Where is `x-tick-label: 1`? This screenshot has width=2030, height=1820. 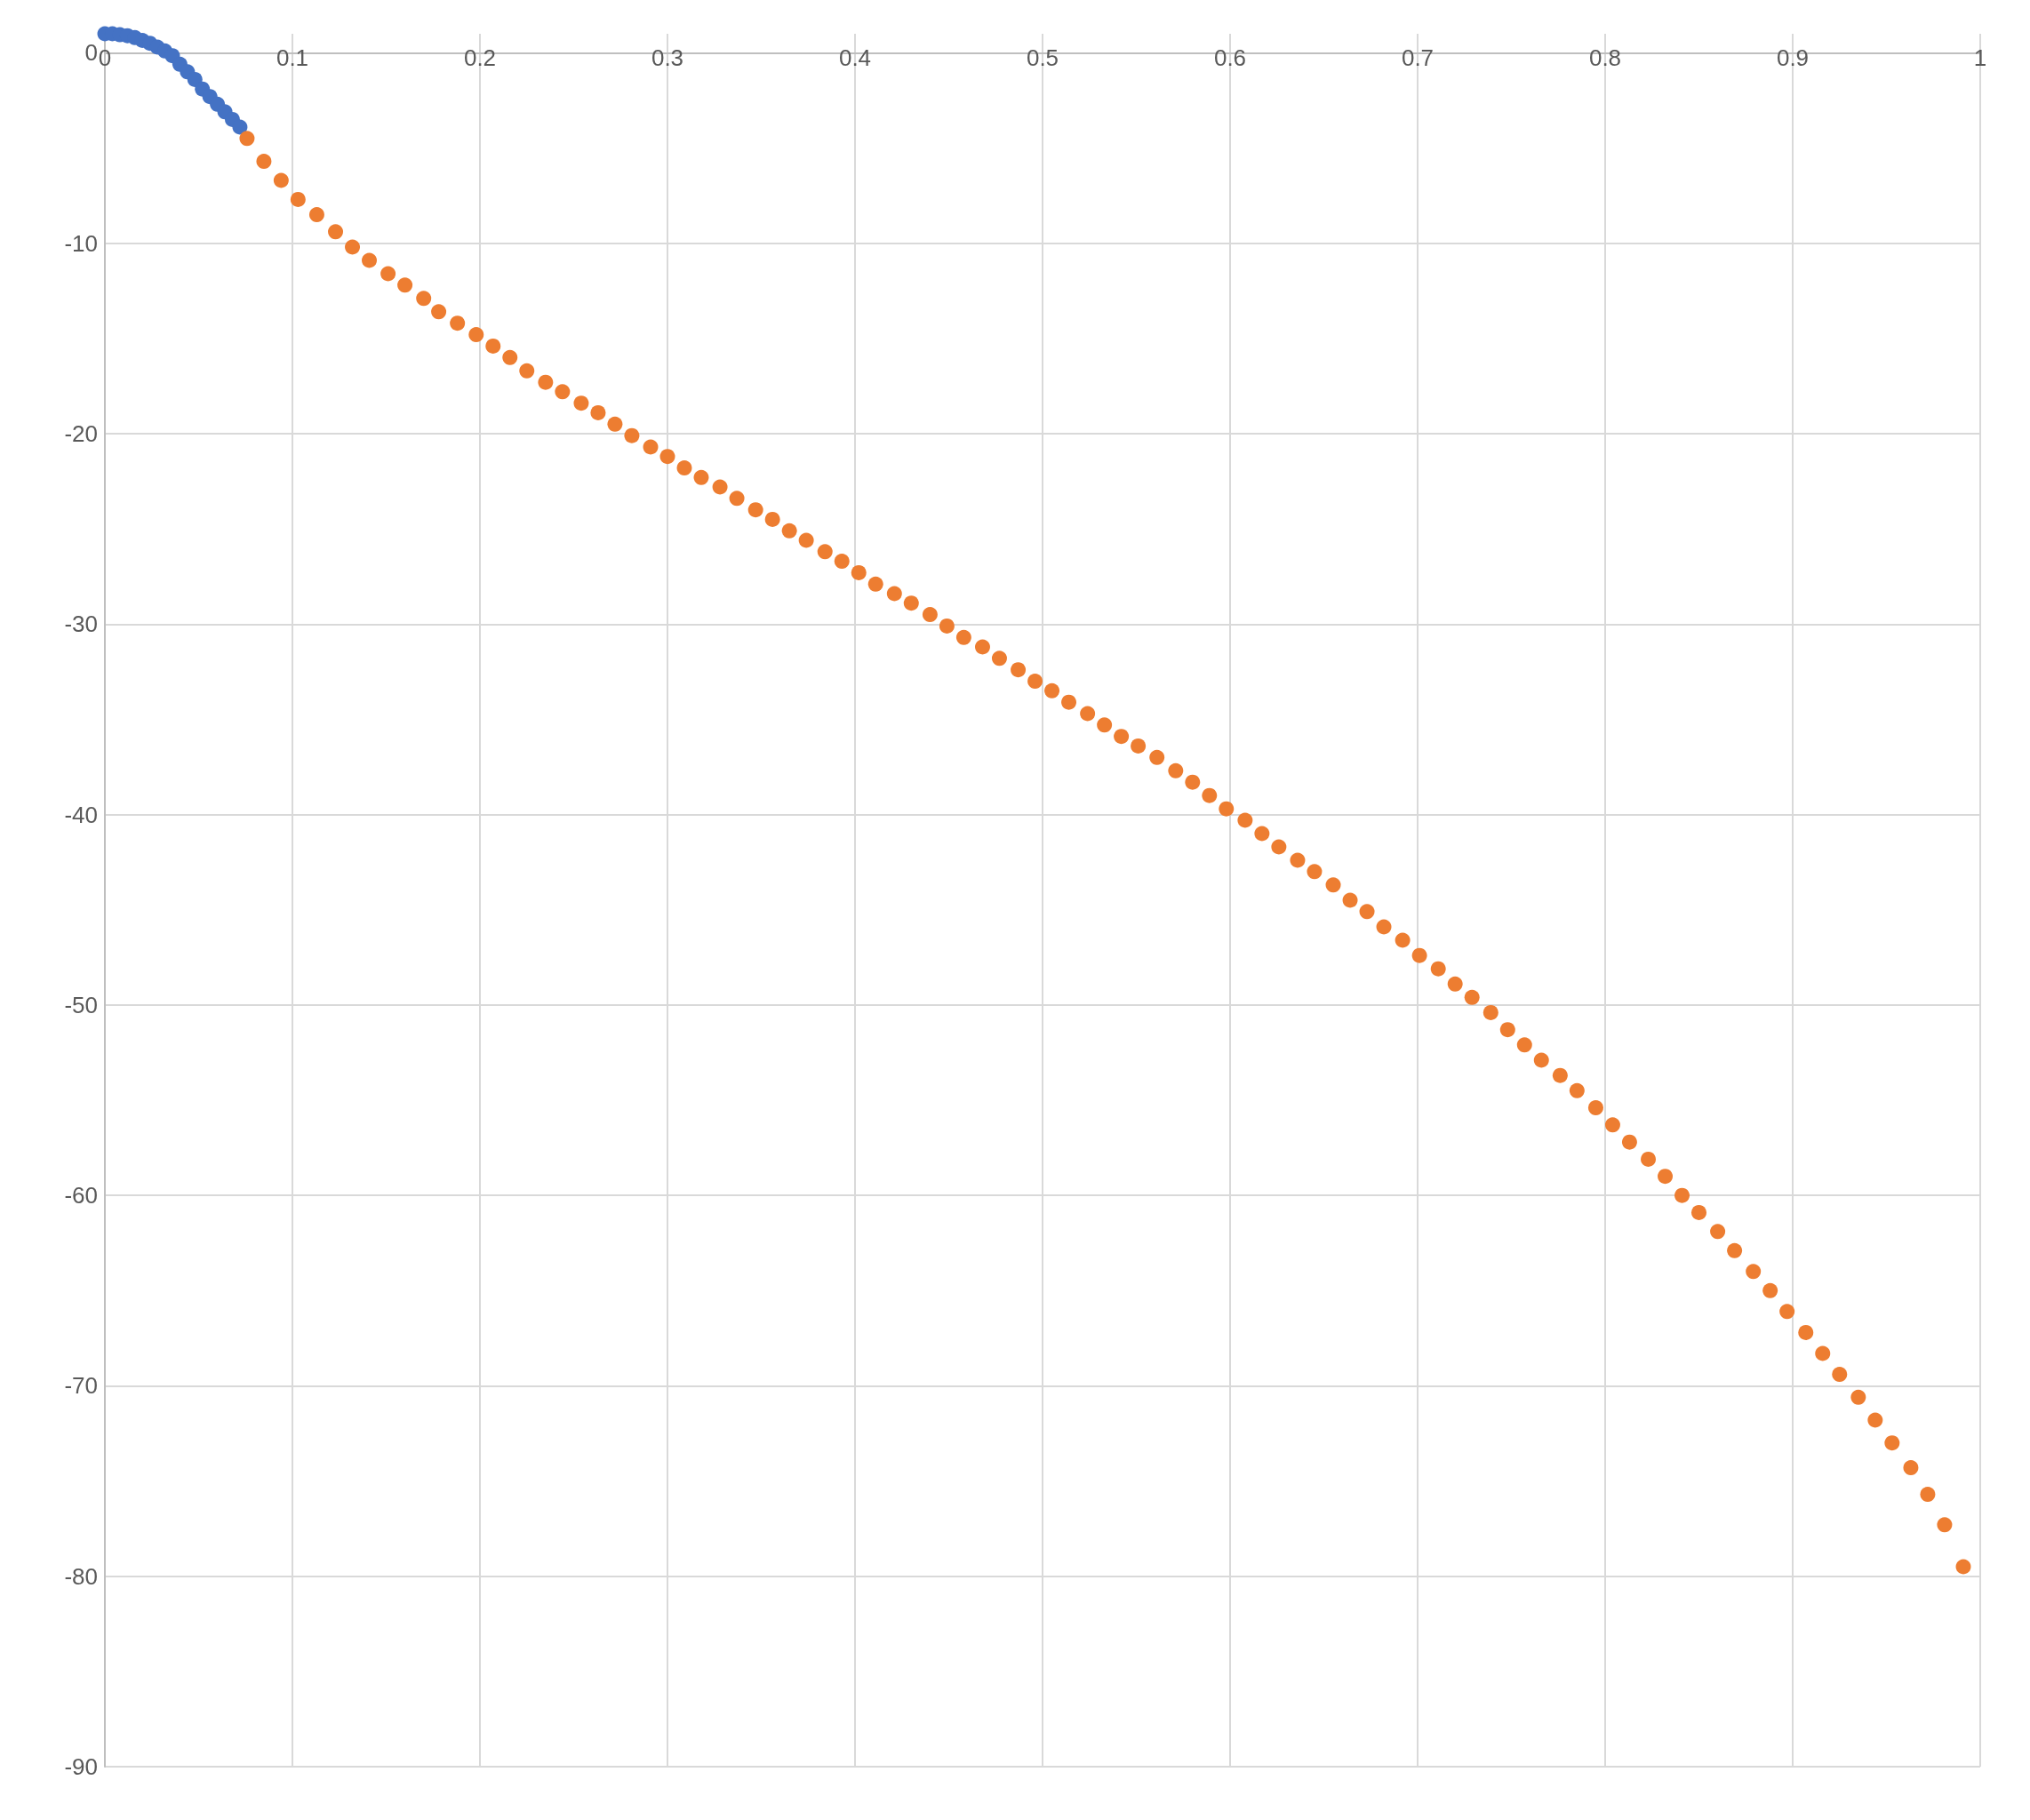 x-tick-label: 1 is located at coordinates (1980, 57).